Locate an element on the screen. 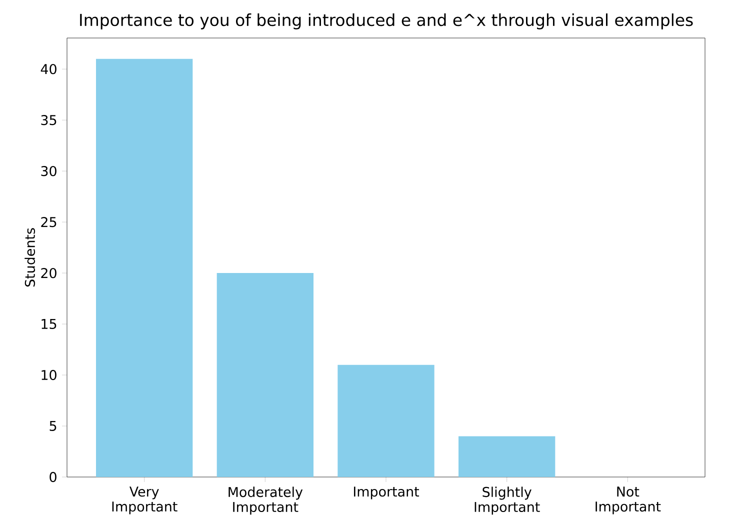 Image resolution: width=739 pixels, height=525 pixels. x-tick-label: Moderately Important is located at coordinates (265, 500).